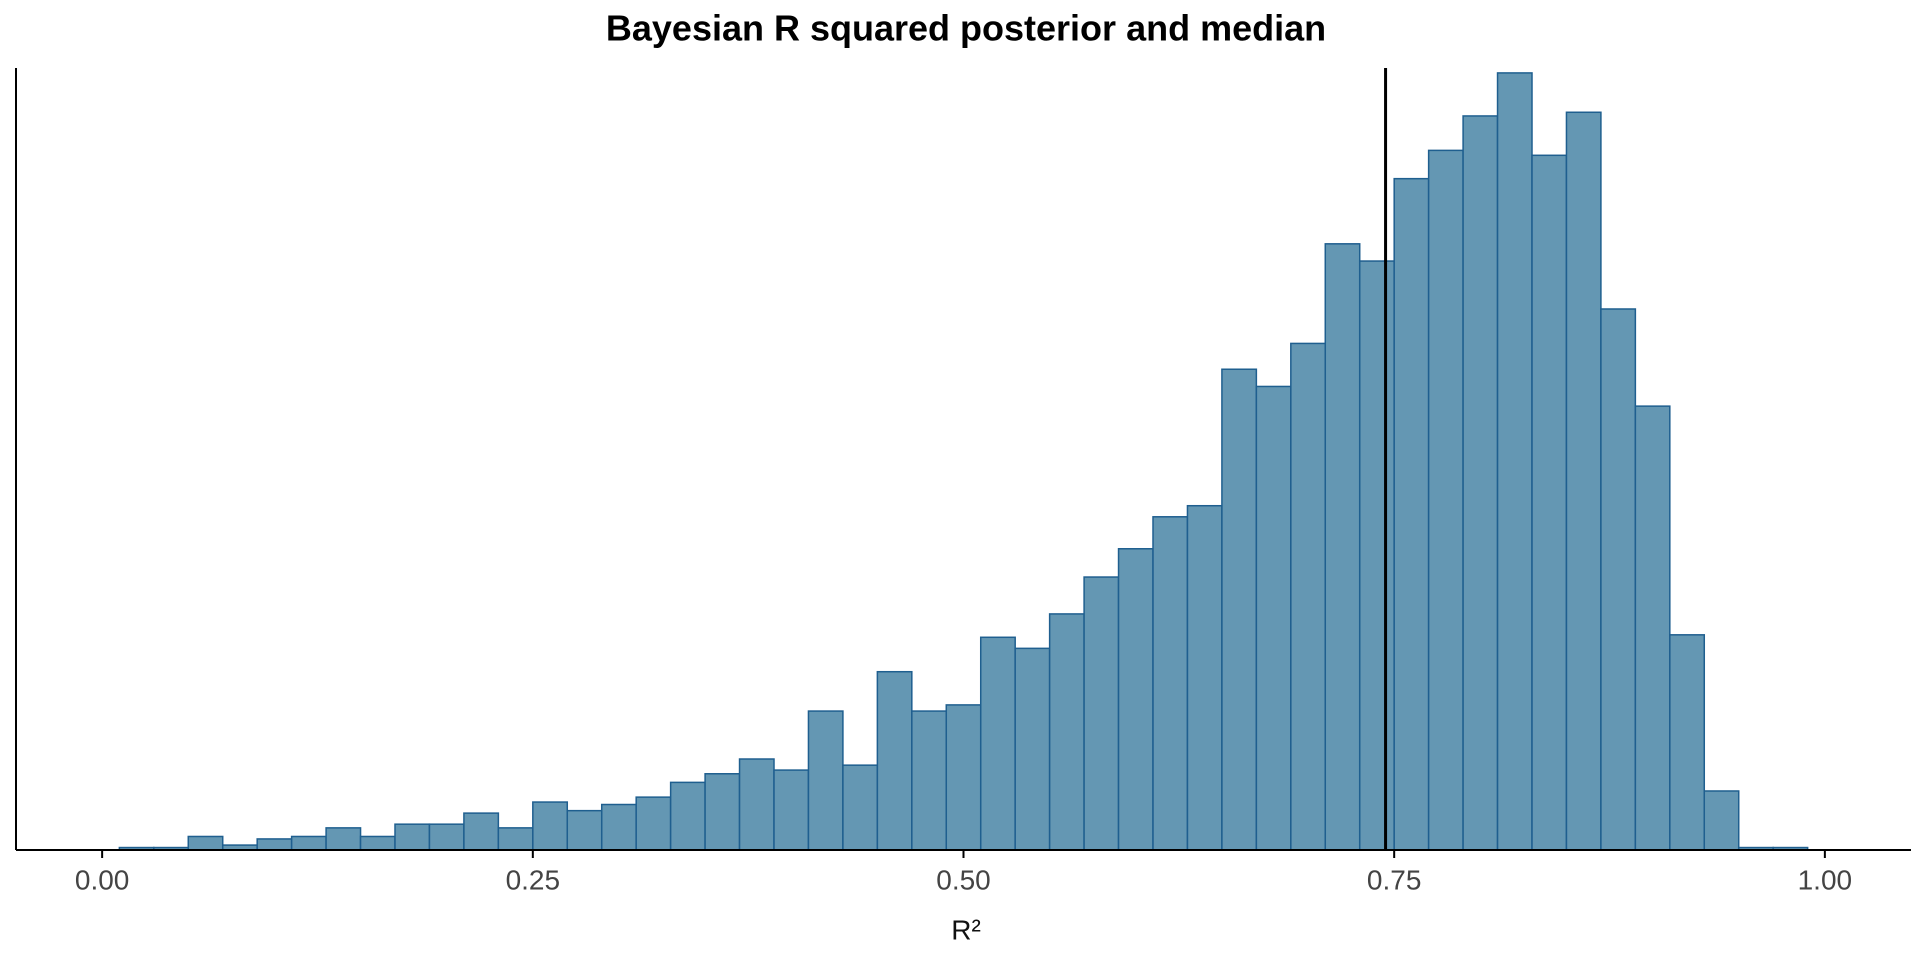 Image resolution: width=1920 pixels, height=960 pixels. I want to click on chart-title: Bayesian R squared posterior and median, so click(966, 28).